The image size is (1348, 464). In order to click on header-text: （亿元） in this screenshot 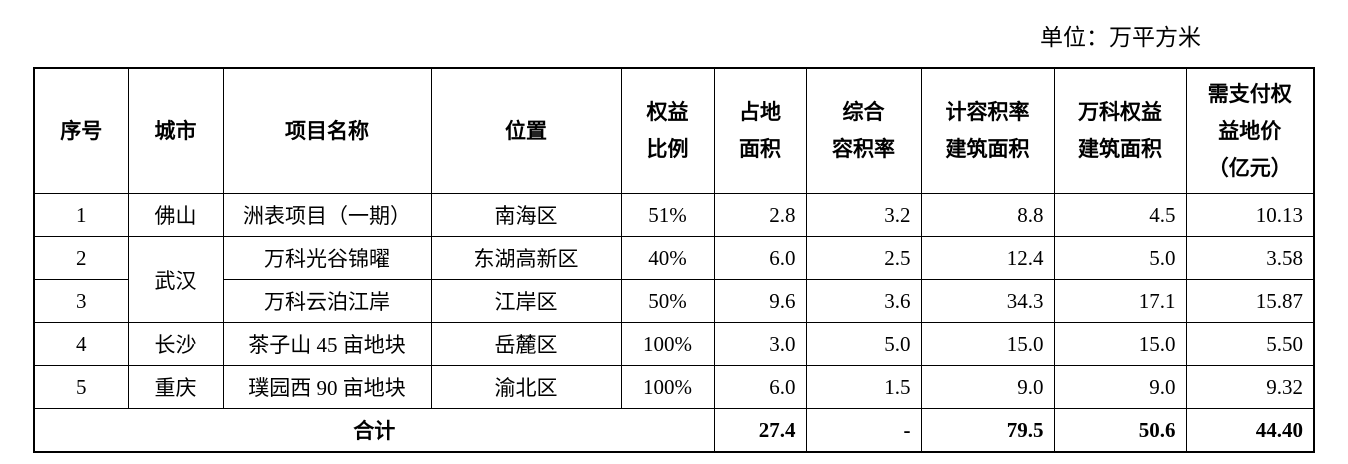, I will do `click(1249, 167)`.